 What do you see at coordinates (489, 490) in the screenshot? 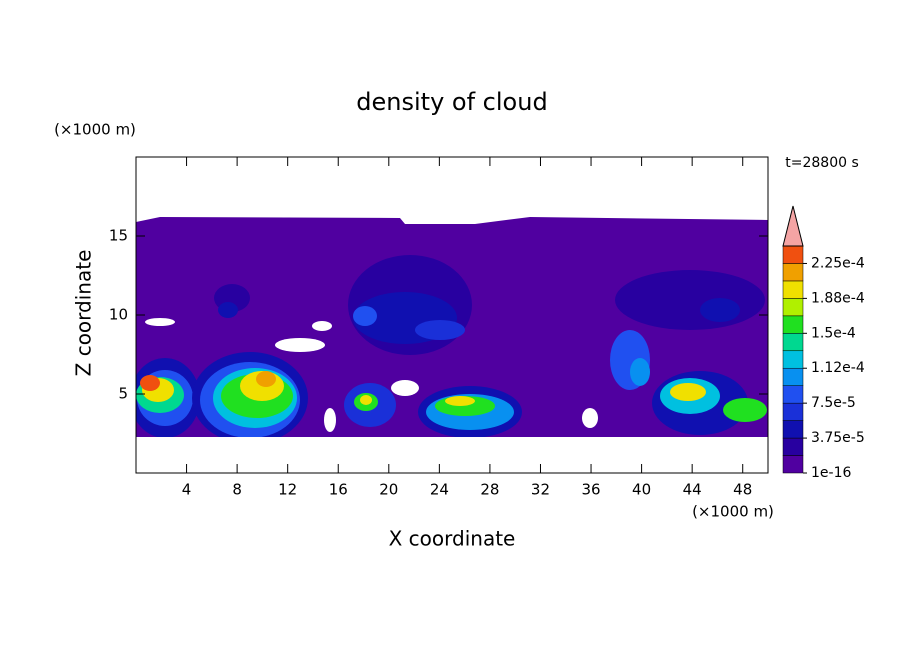
I see `x-tick-label: 28` at bounding box center [489, 490].